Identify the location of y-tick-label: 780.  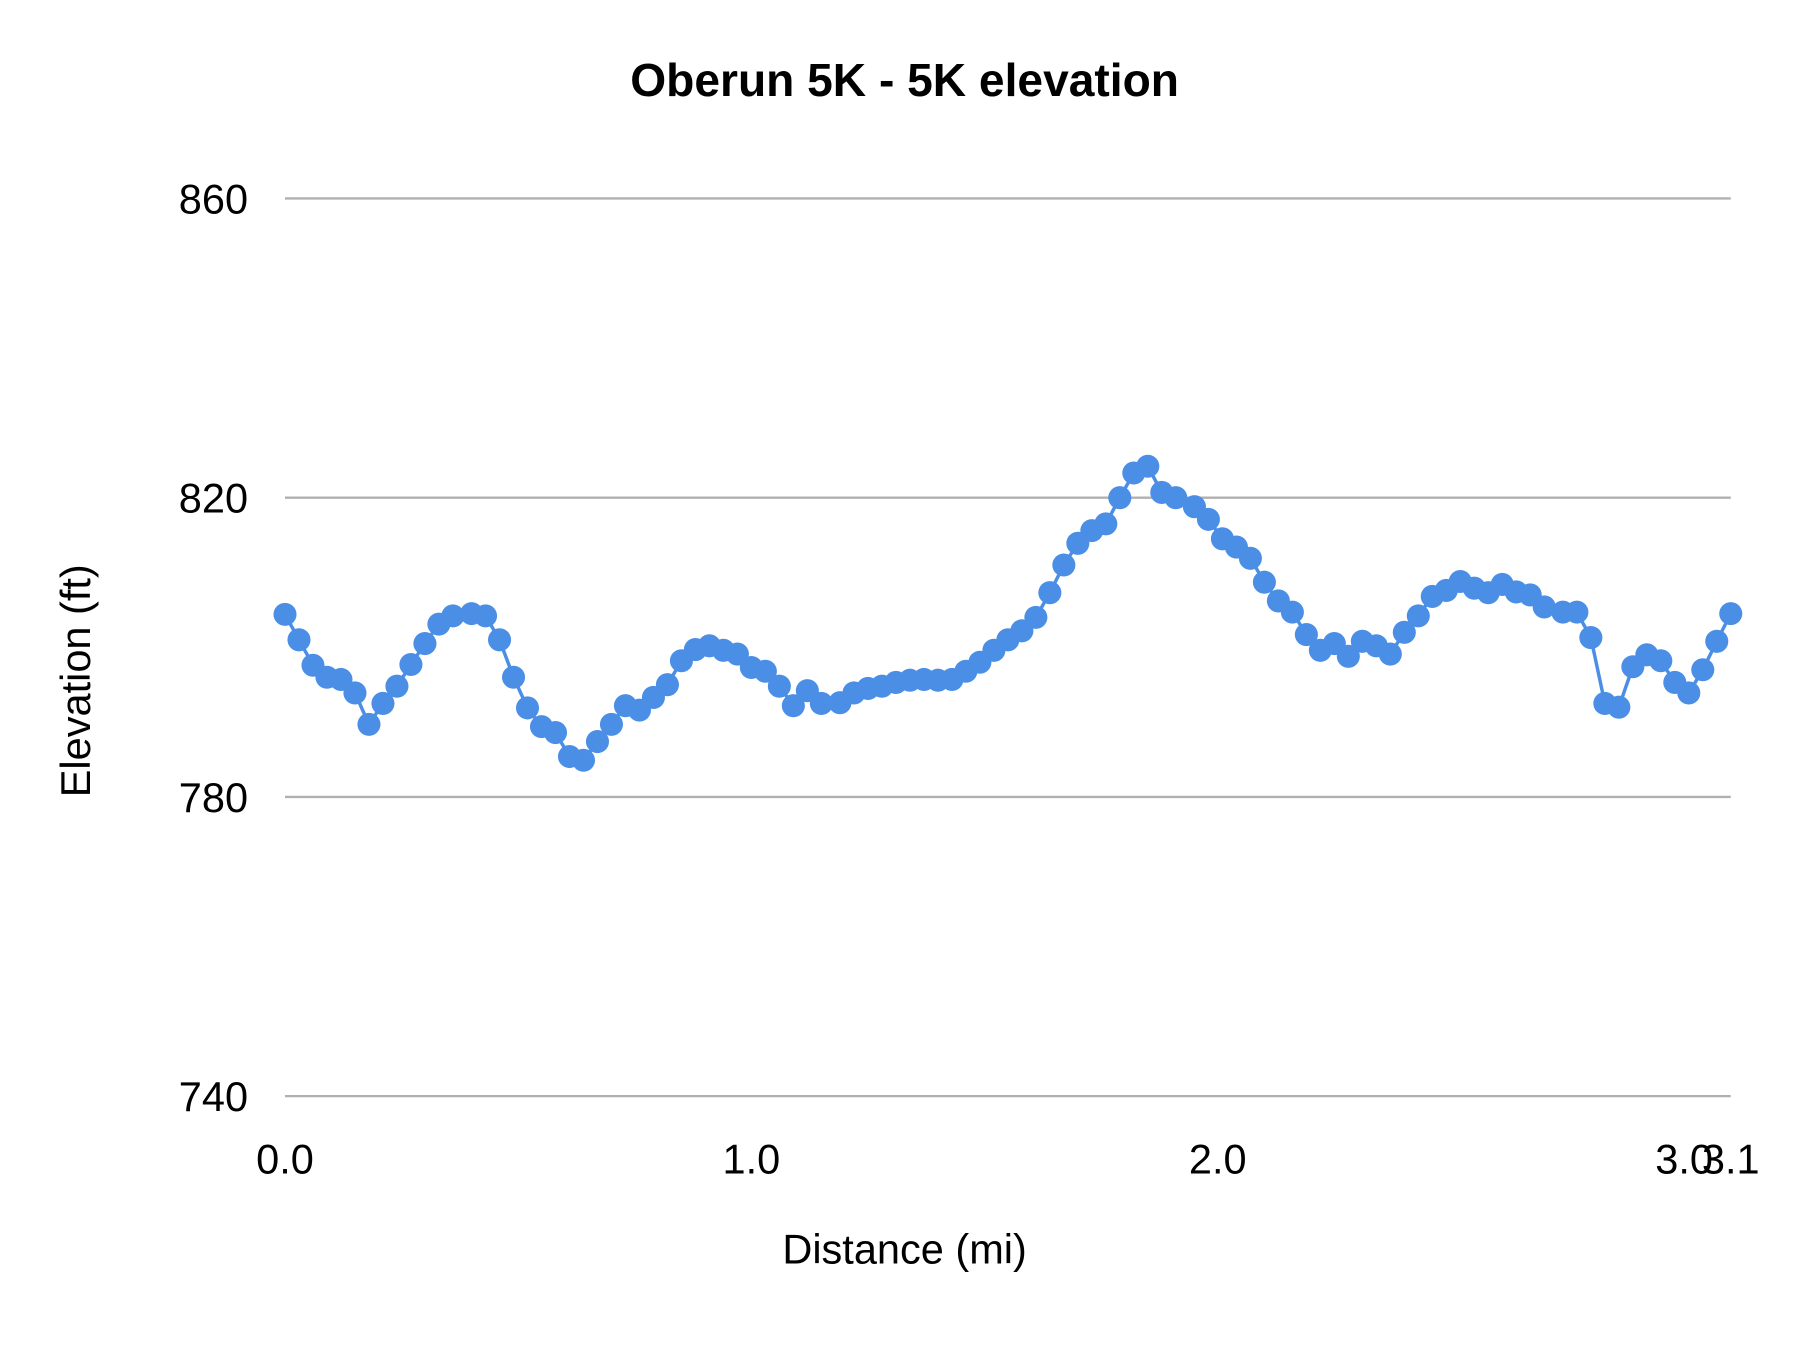
(213, 797).